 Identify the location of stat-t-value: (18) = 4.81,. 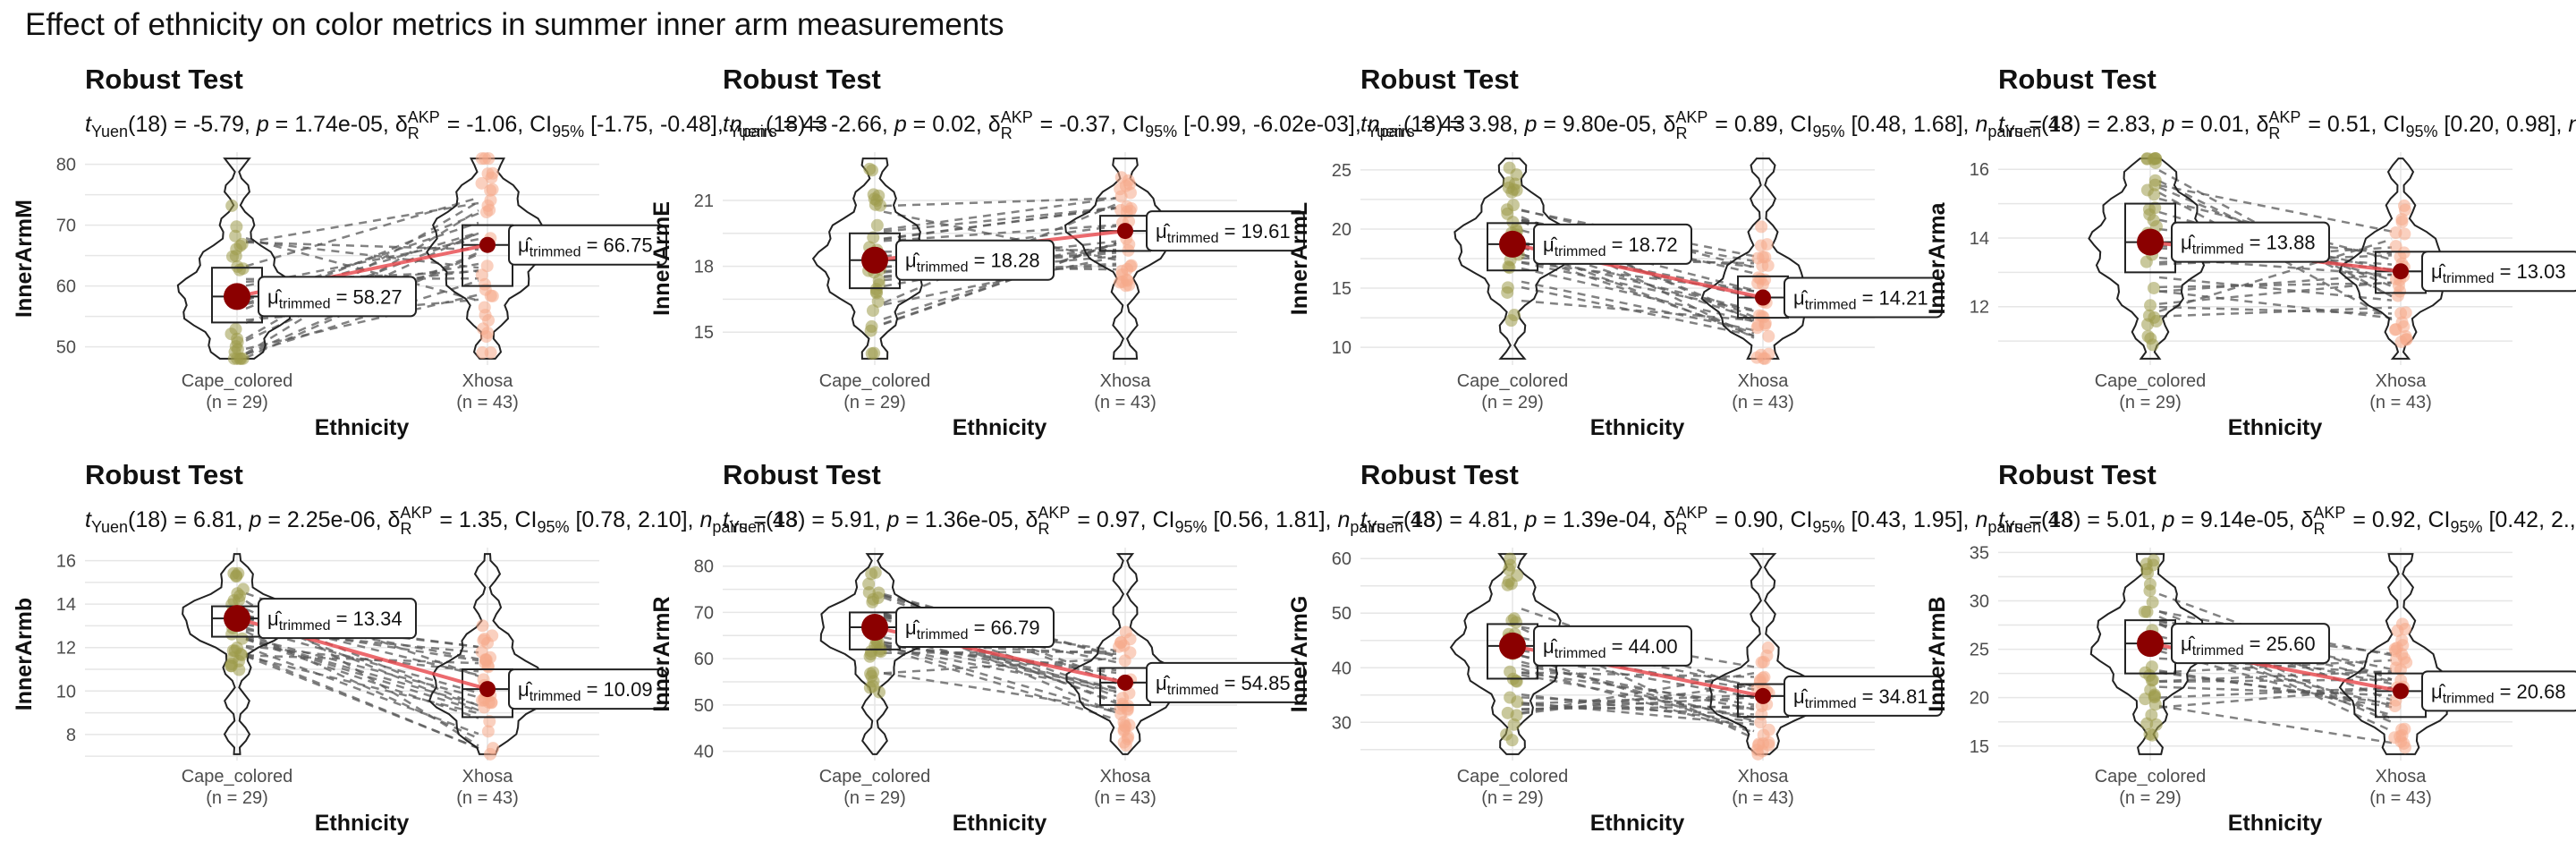
(1464, 519).